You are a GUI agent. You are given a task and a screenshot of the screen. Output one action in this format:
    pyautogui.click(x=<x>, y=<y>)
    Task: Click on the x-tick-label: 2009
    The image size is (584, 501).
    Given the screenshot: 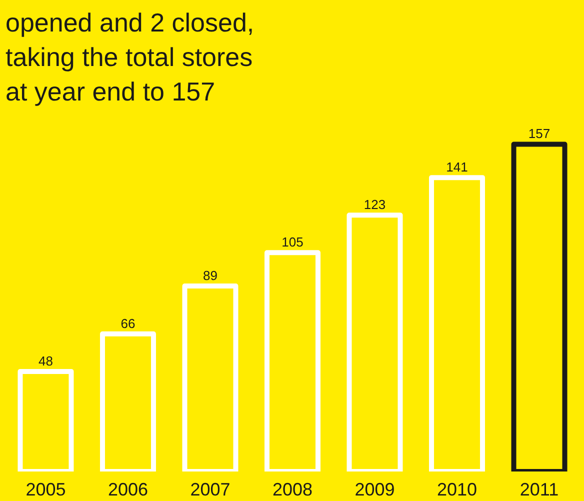 What is the action you would take?
    pyautogui.click(x=374, y=490)
    